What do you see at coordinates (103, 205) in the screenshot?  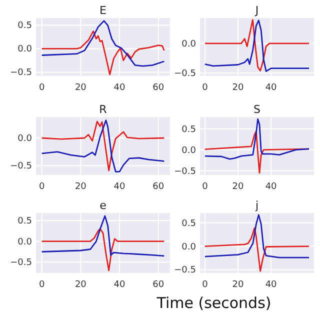 I see `chart-title: e` at bounding box center [103, 205].